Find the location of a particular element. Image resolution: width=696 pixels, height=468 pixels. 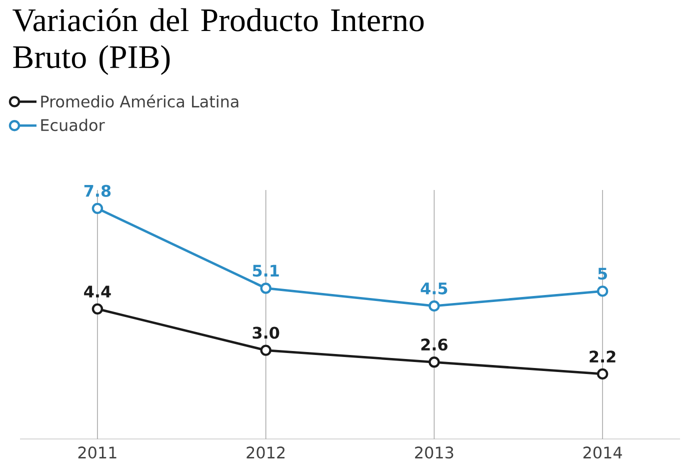

data-label: 5 is located at coordinates (602, 274).